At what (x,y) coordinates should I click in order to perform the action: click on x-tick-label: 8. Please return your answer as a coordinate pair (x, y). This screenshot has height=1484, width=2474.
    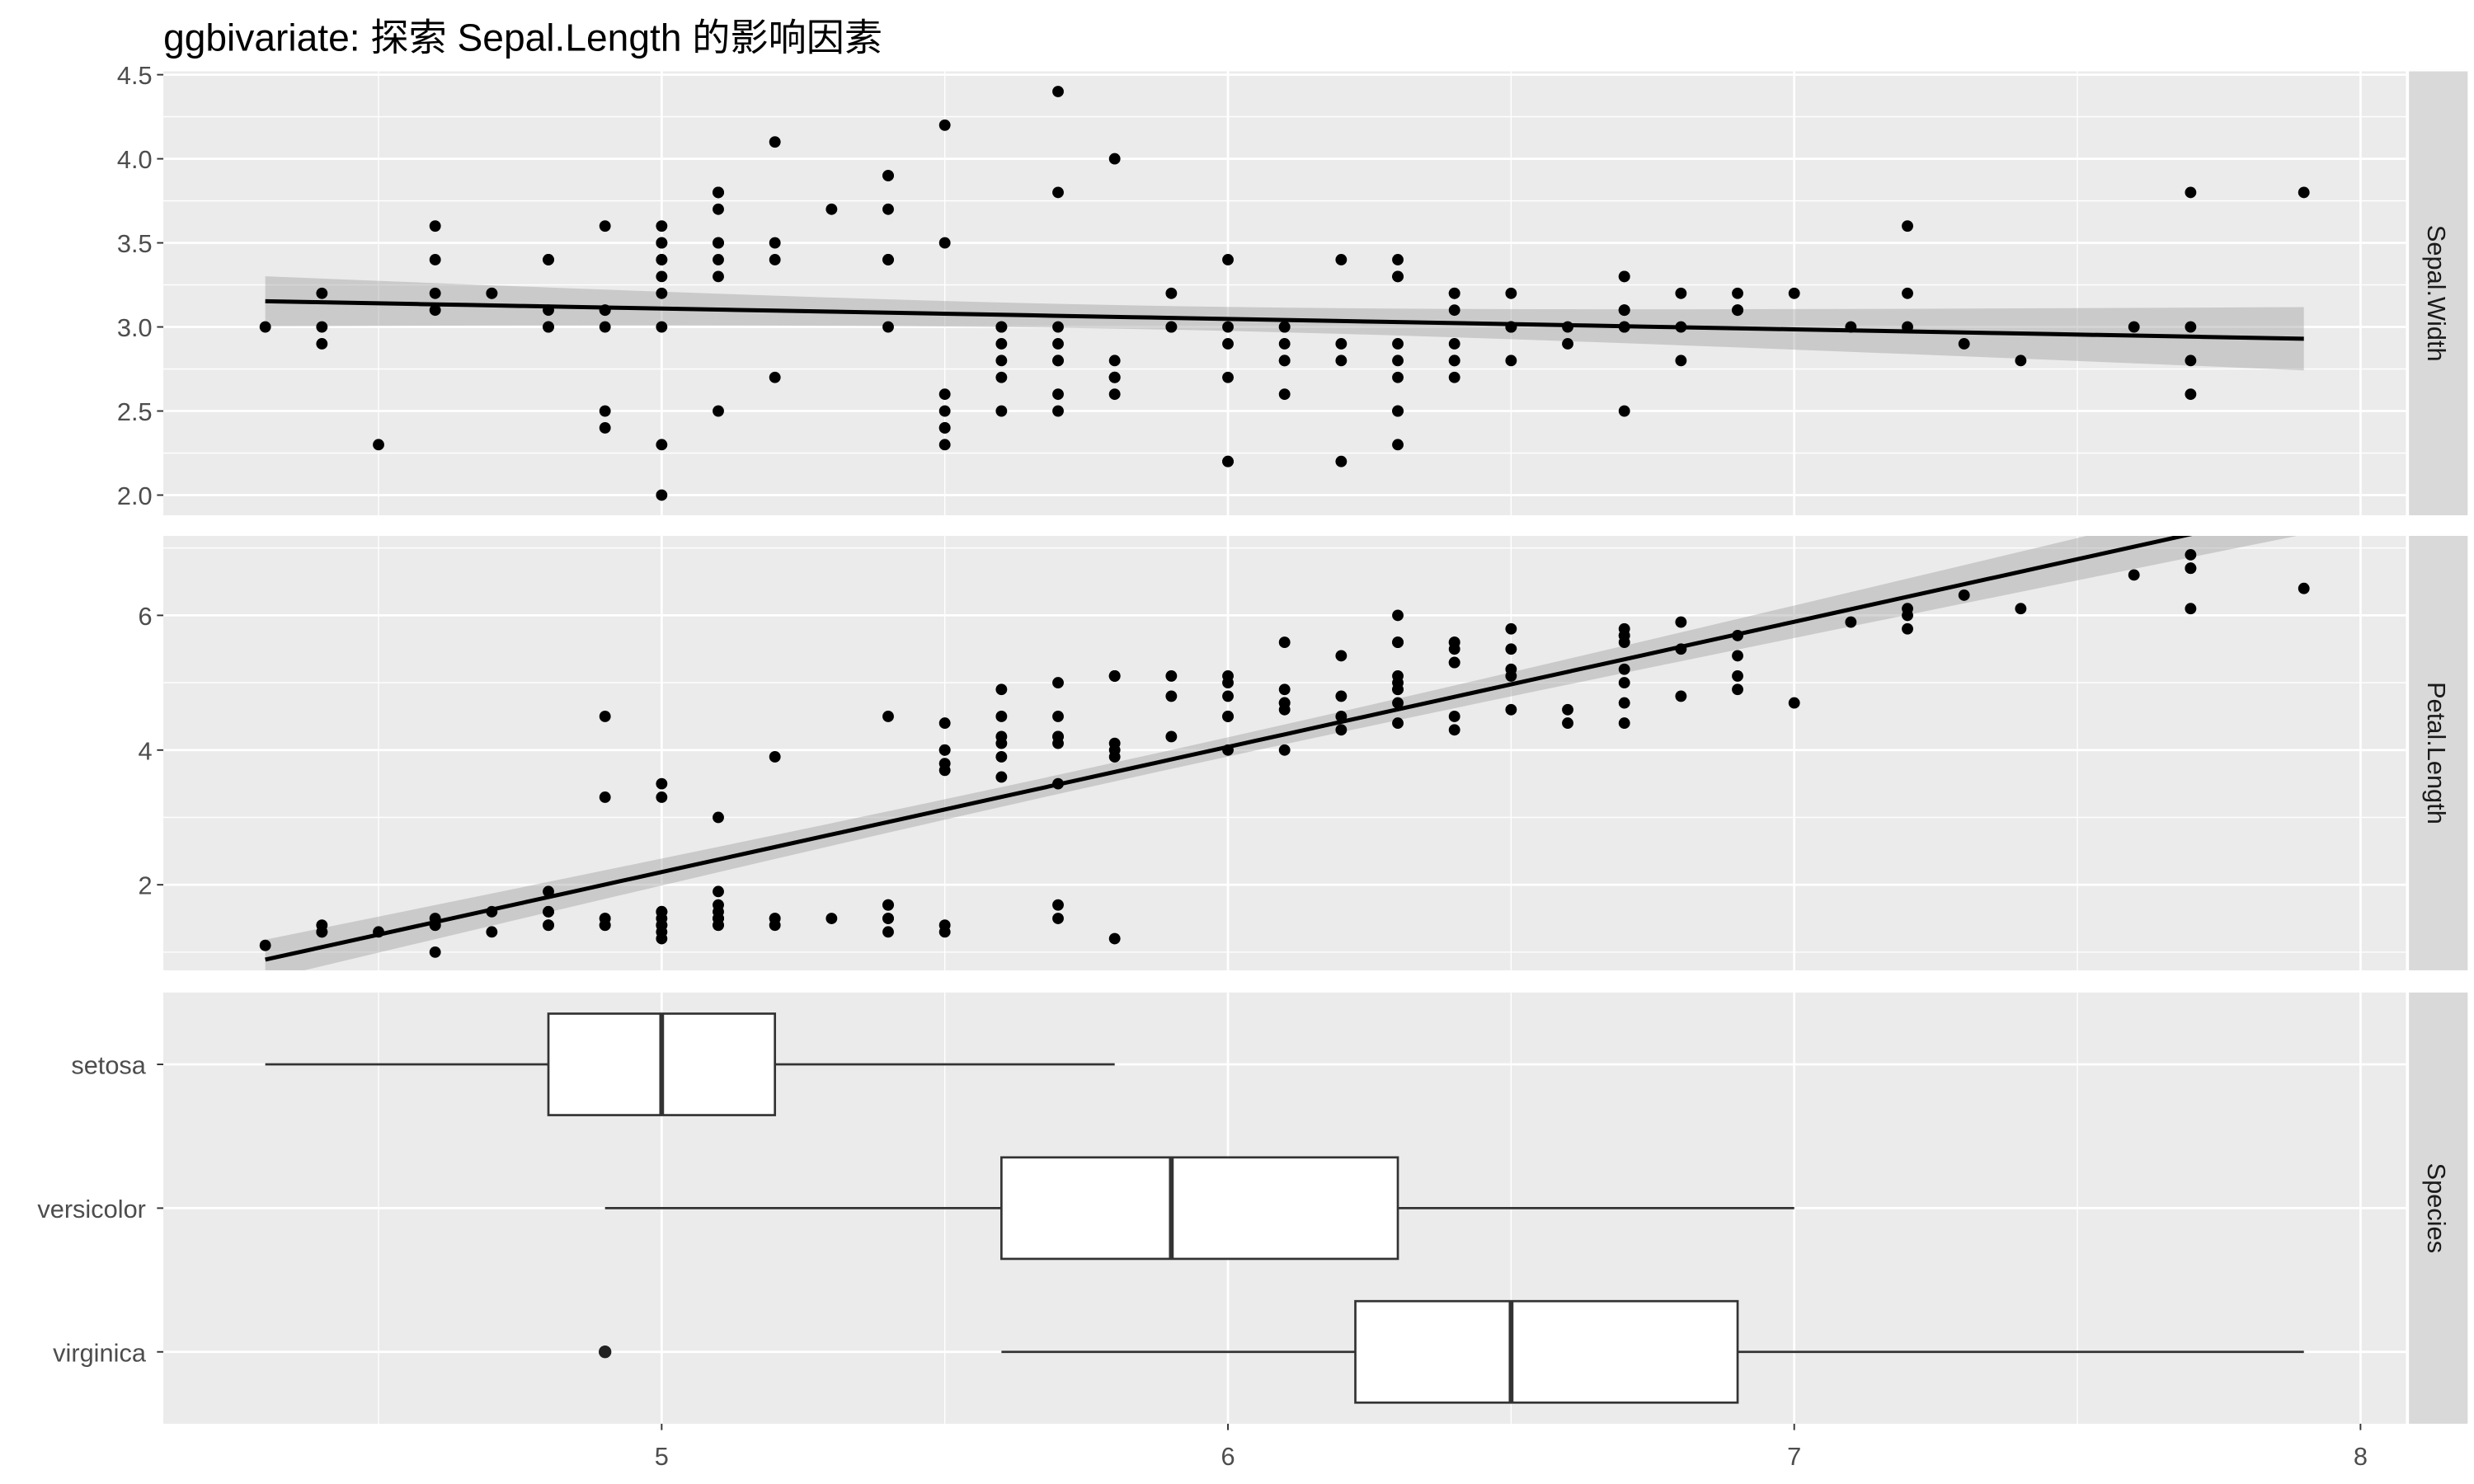
    Looking at the image, I should click on (2361, 1456).